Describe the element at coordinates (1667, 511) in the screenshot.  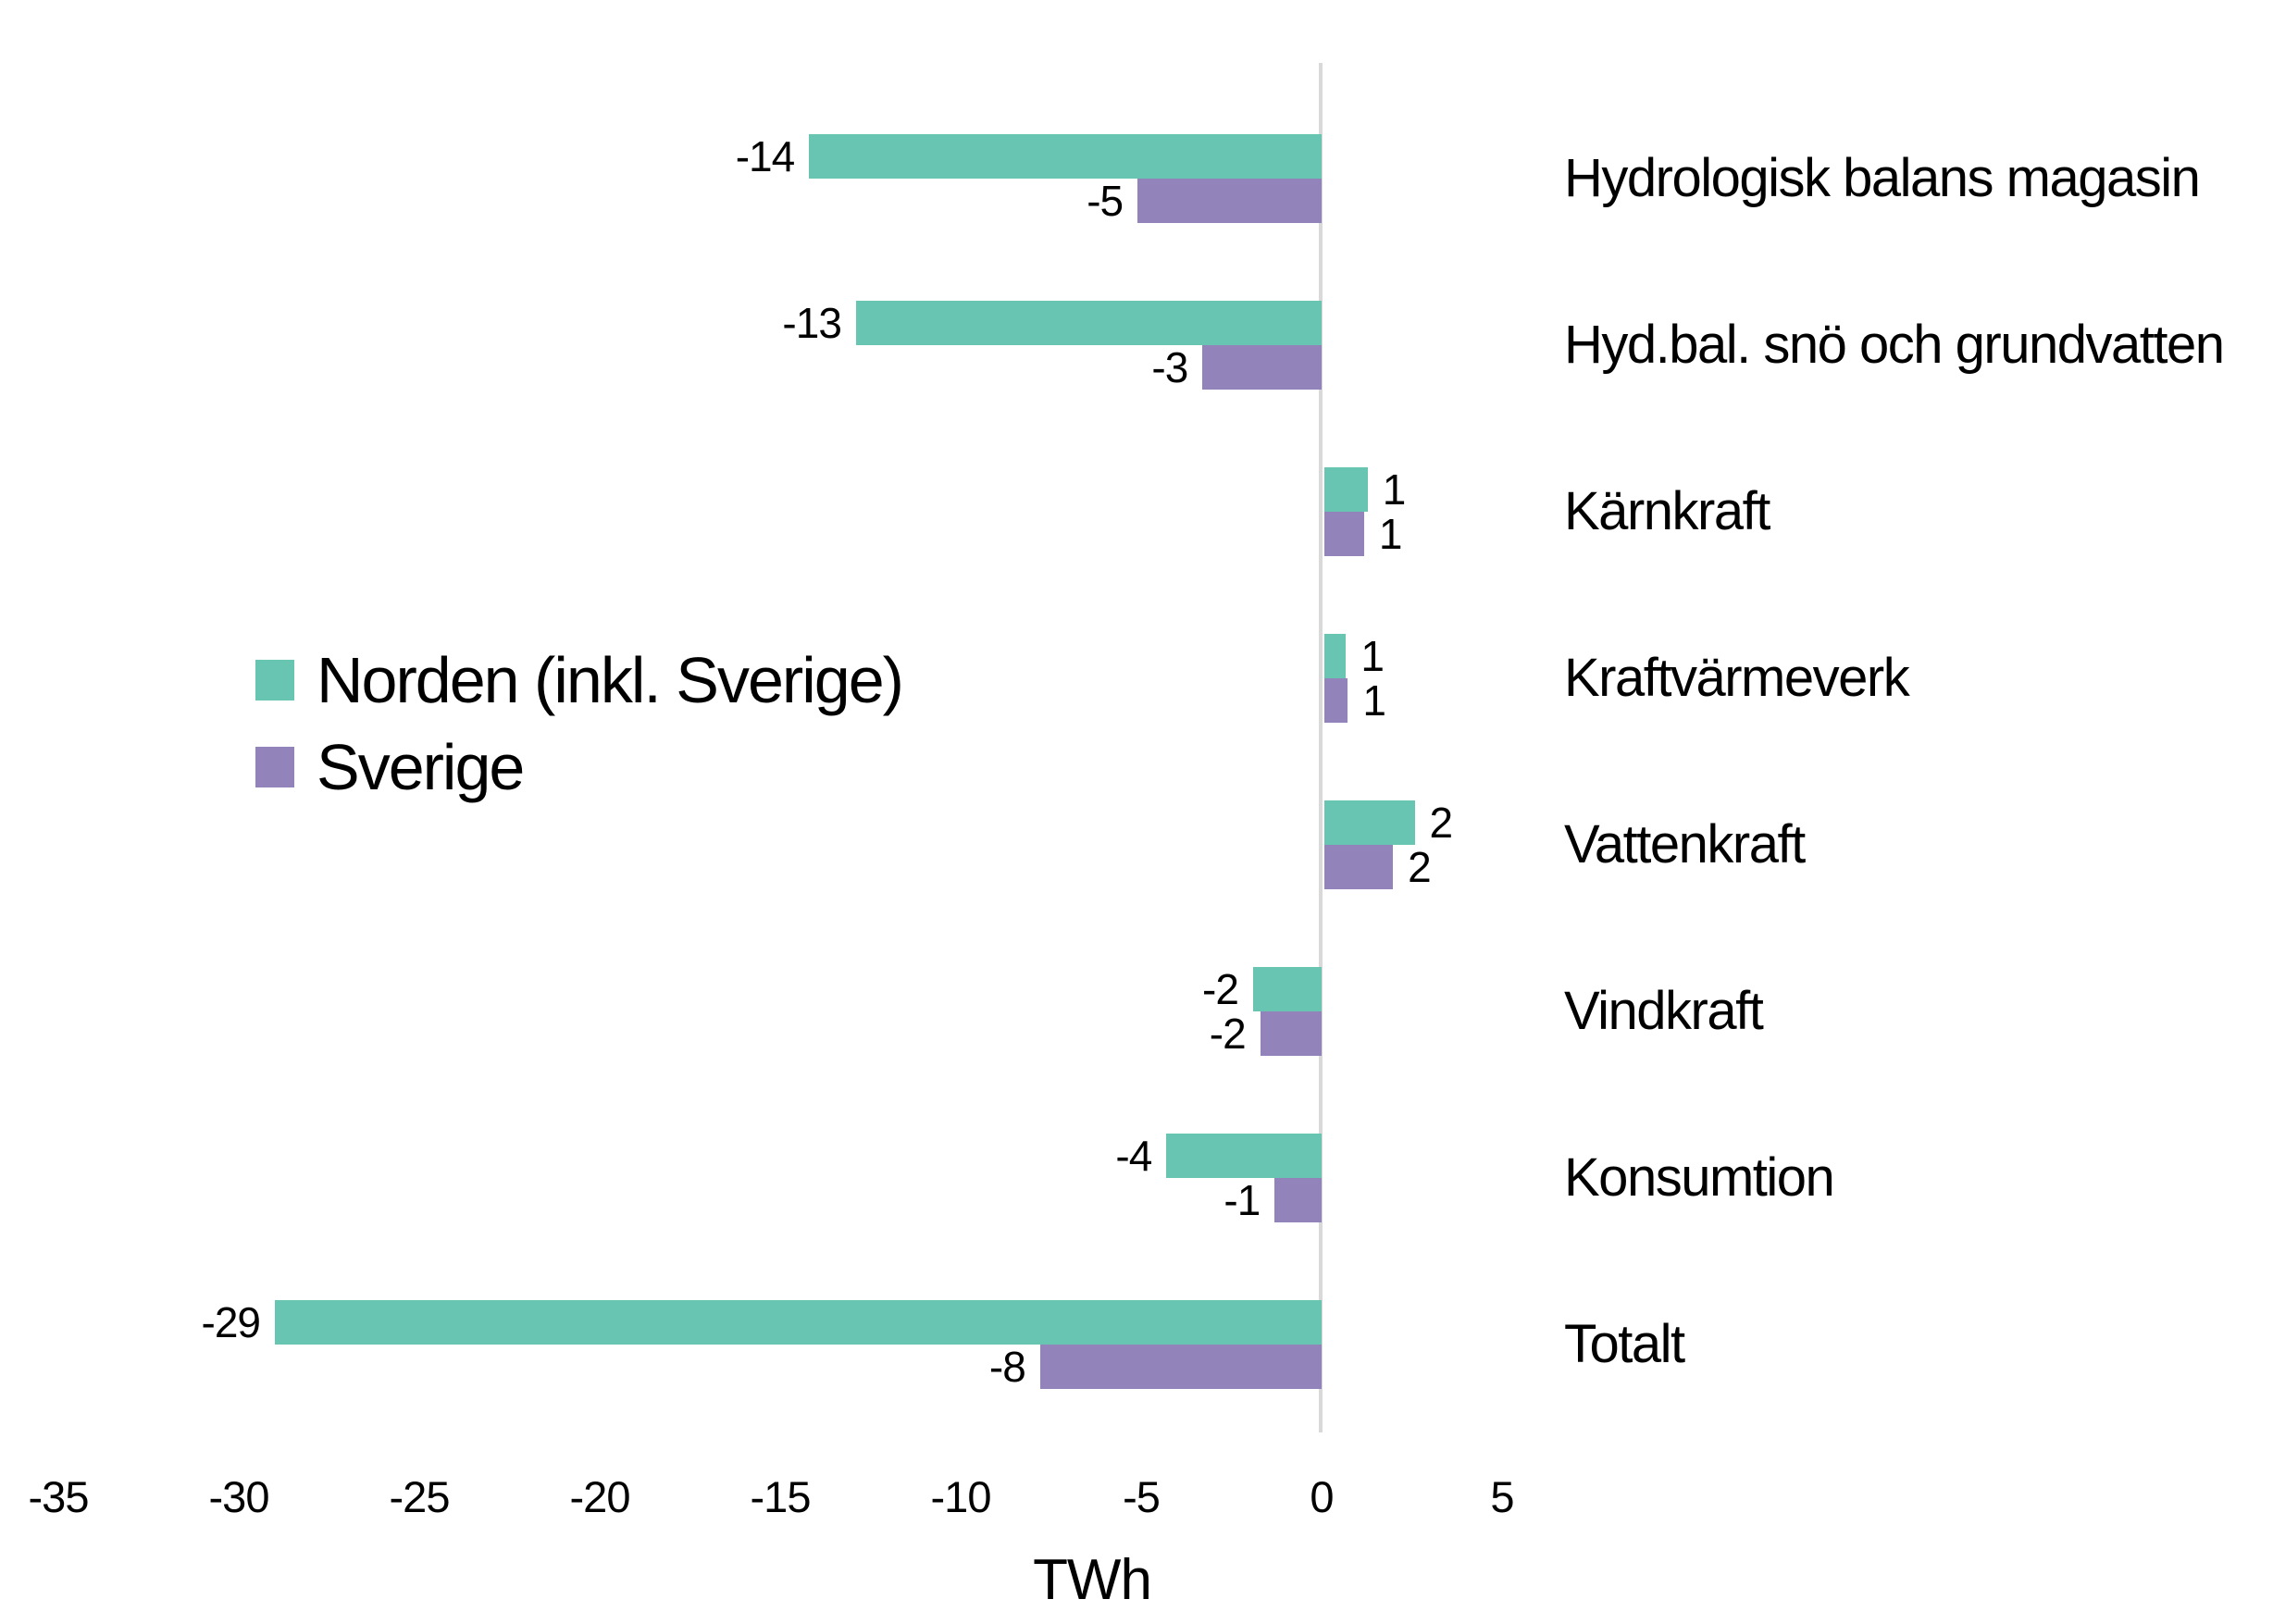
I see `category-label-2: Kärnkraft` at that location.